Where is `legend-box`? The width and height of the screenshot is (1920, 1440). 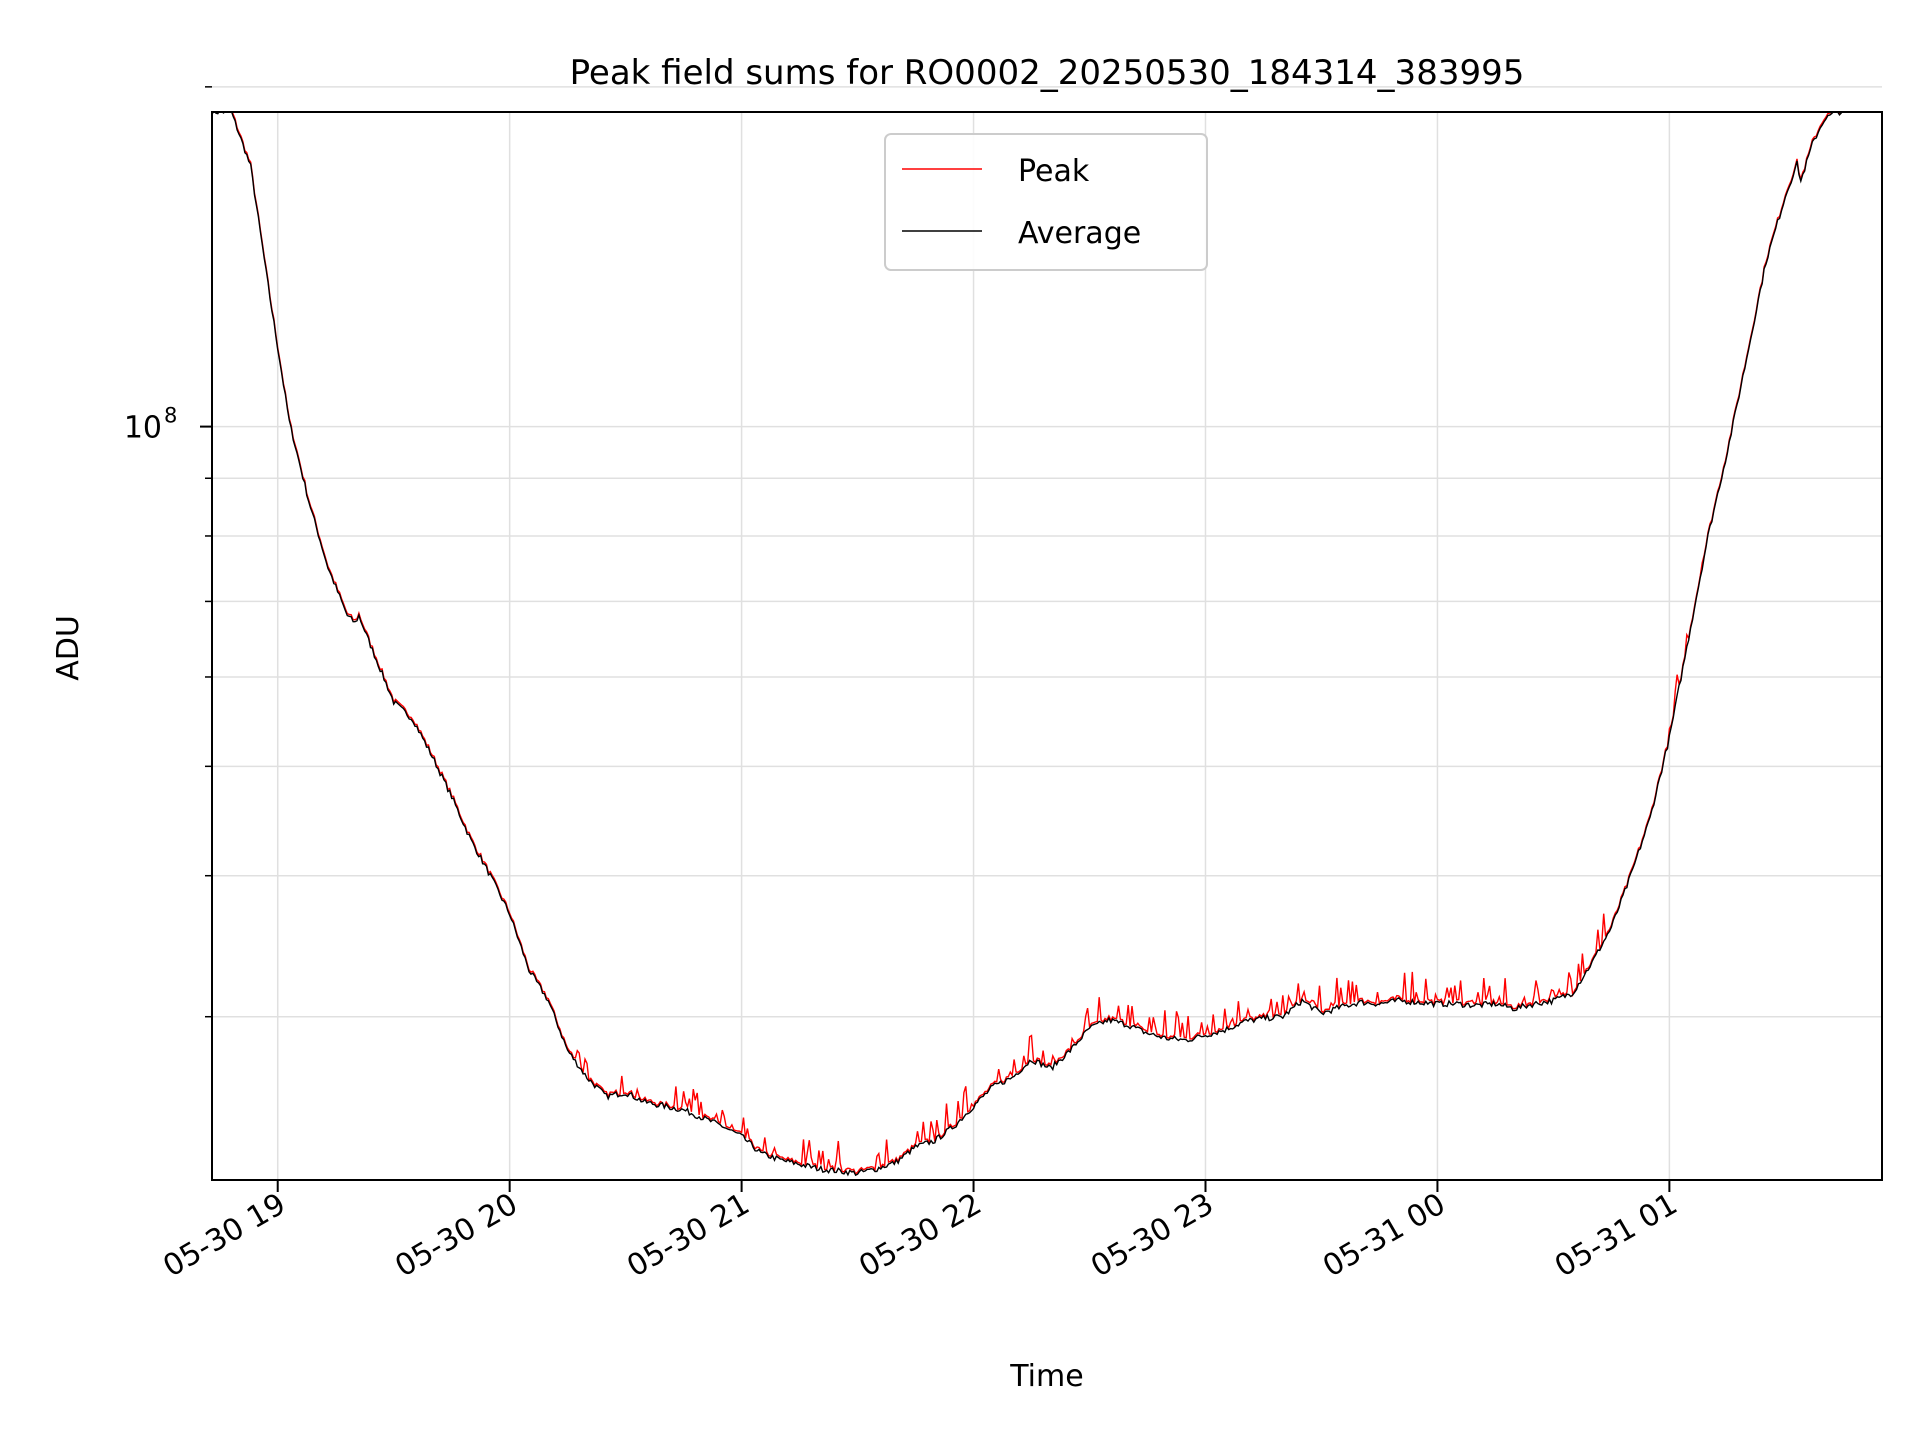
legend-box is located at coordinates (1046, 202).